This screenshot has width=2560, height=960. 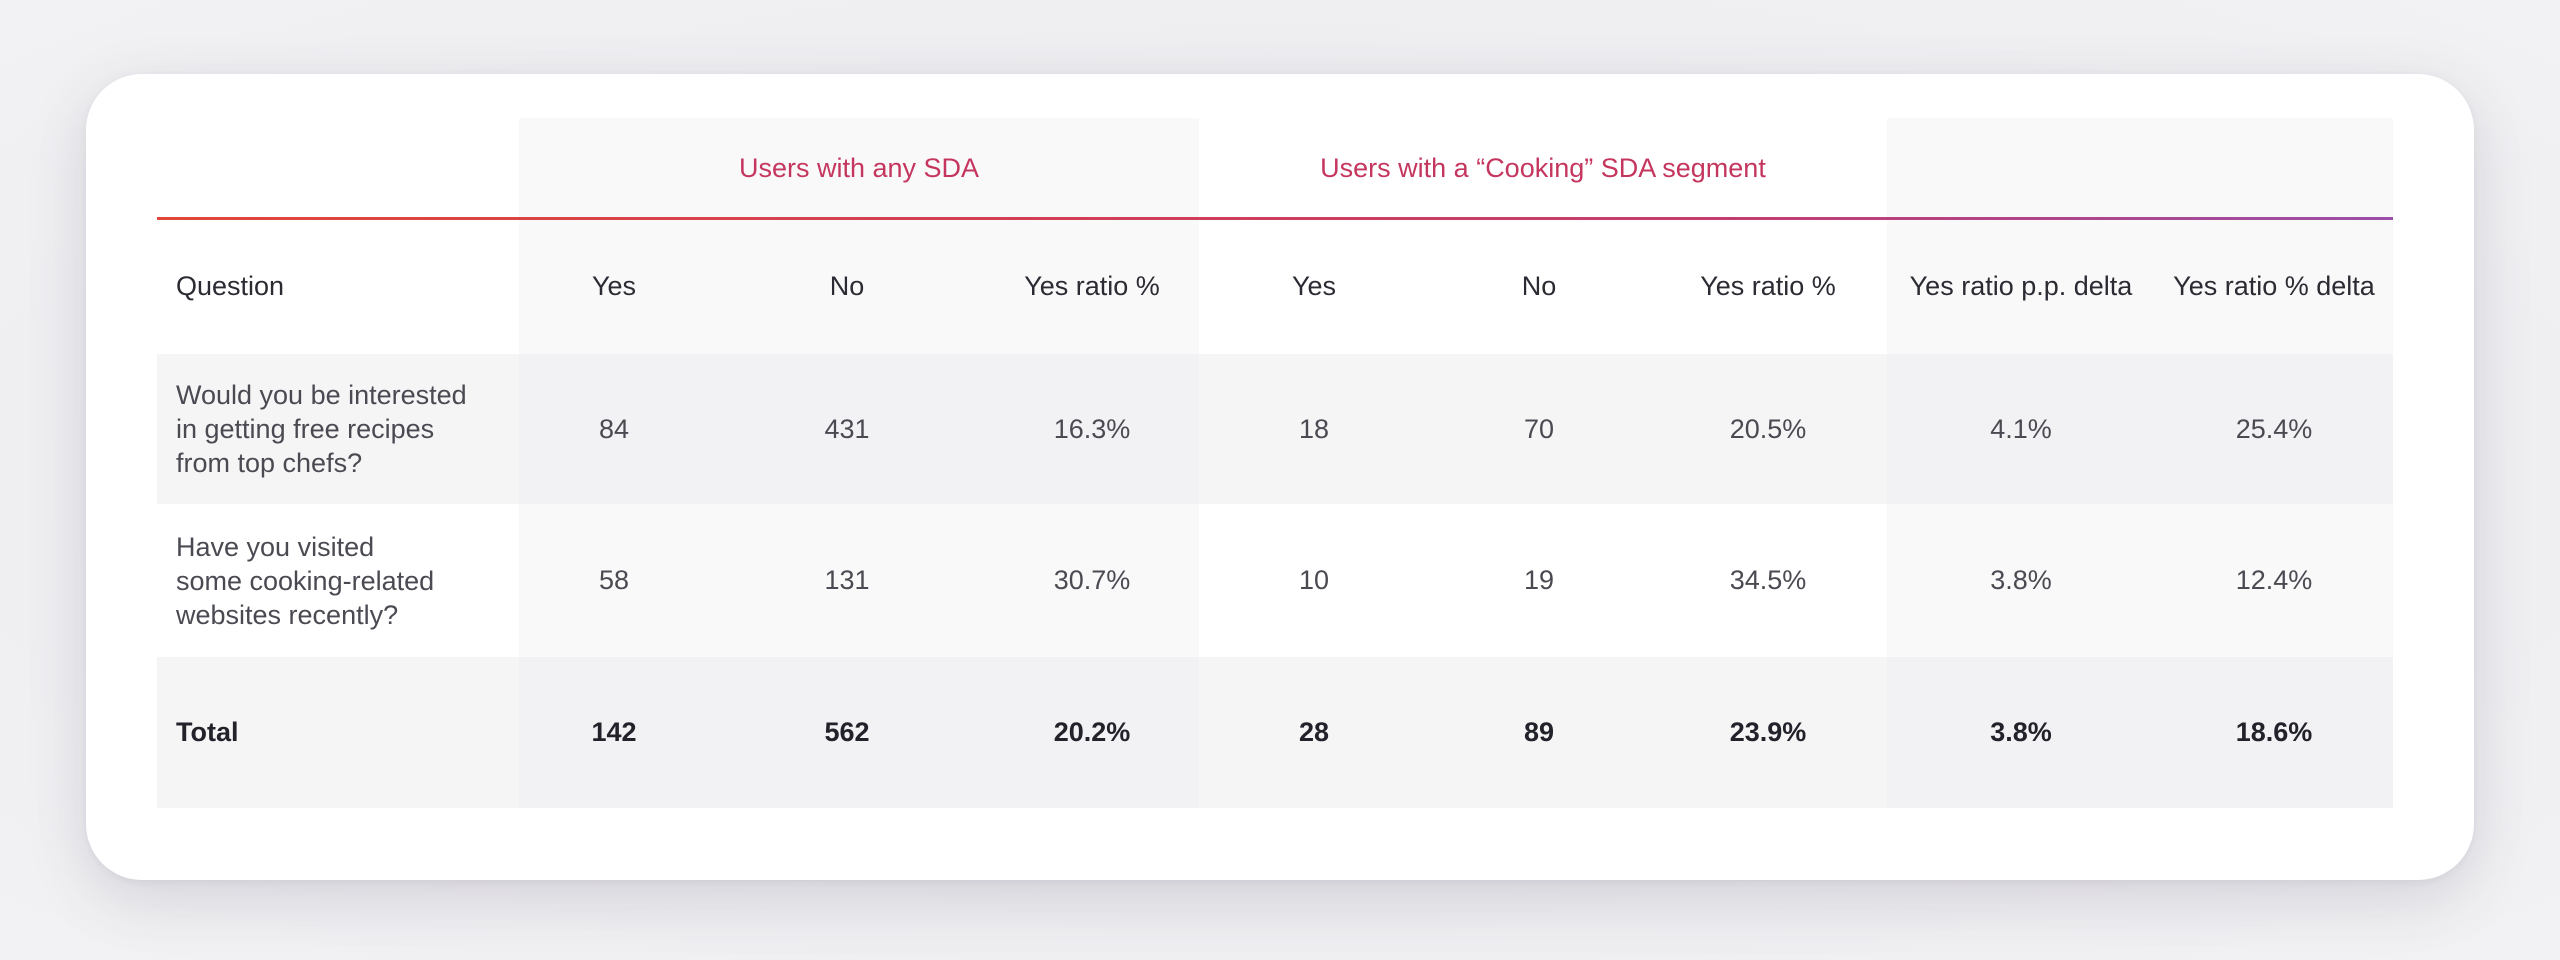 What do you see at coordinates (1314, 428) in the screenshot?
I see `row-1-cooking-yes: 18` at bounding box center [1314, 428].